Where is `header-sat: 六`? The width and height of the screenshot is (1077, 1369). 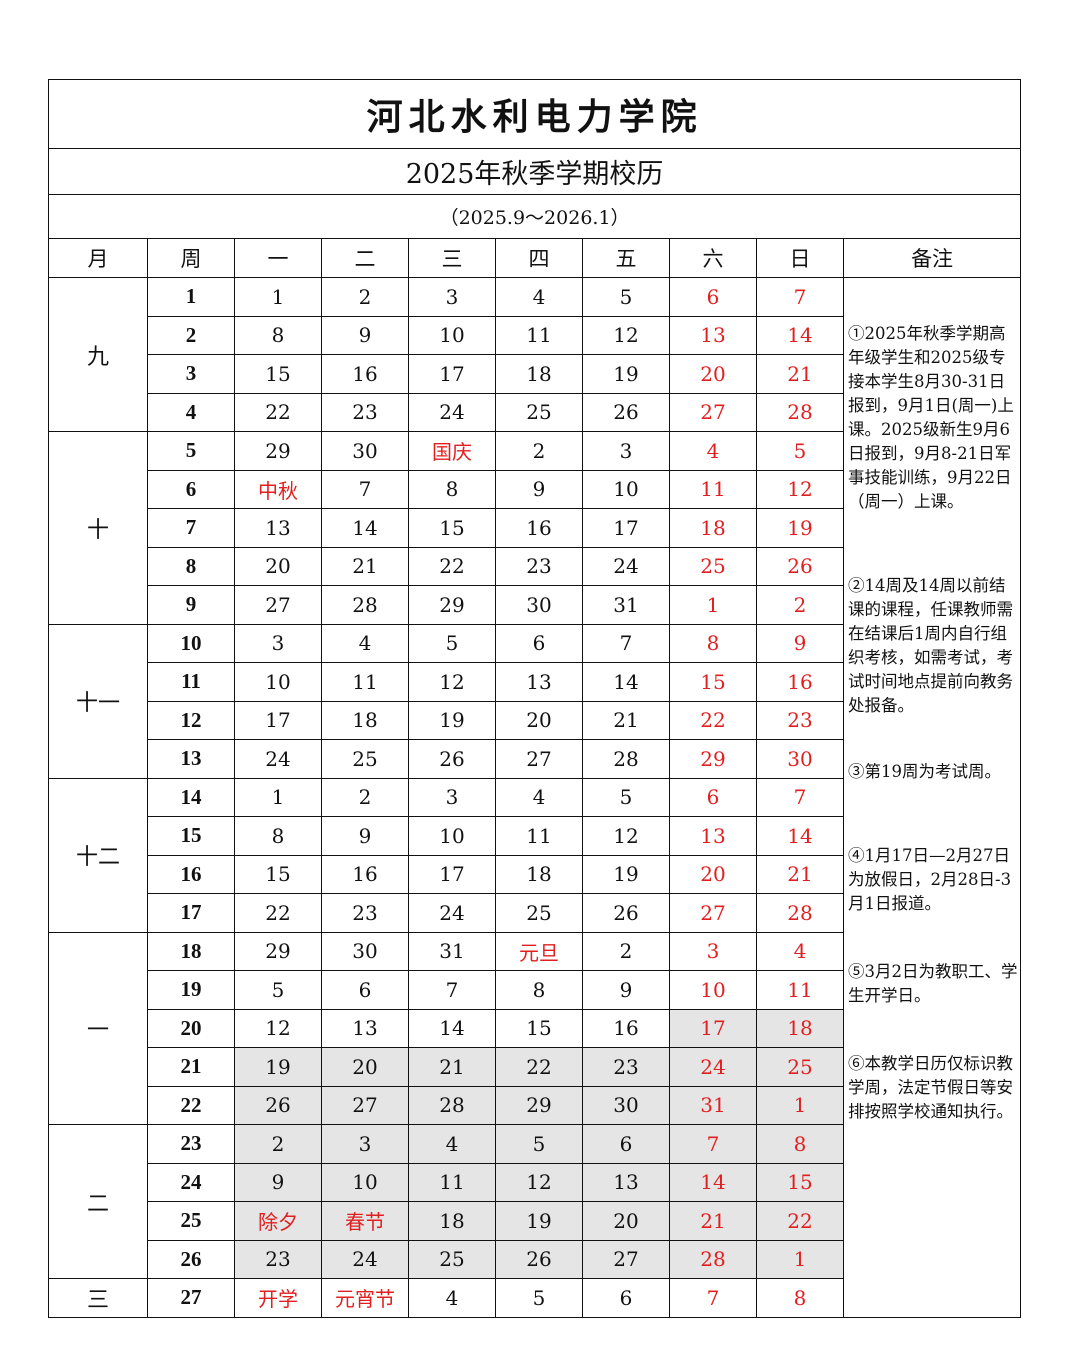
header-sat: 六 is located at coordinates (713, 258).